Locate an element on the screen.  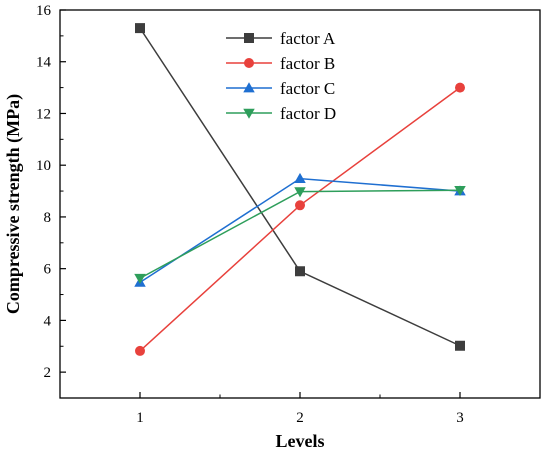
y-tick-label: 14 is located at coordinates (44, 63).